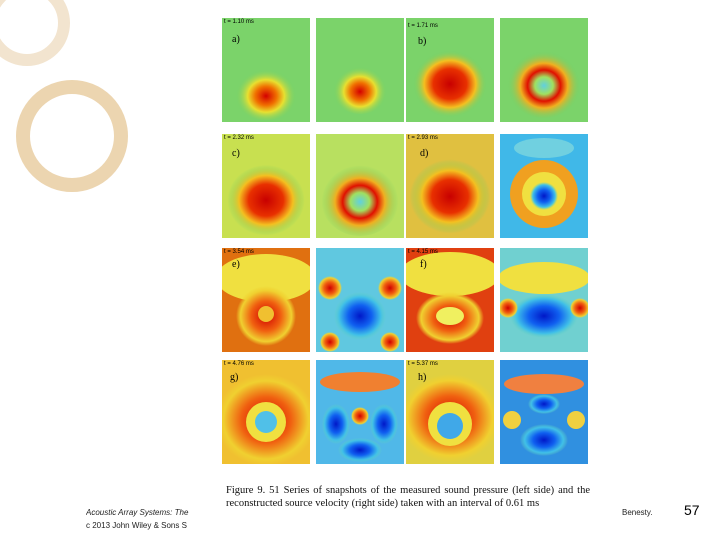 The height and width of the screenshot is (540, 720). What do you see at coordinates (239, 138) in the screenshot?
I see `time-label-c: t = 2.32 ms` at bounding box center [239, 138].